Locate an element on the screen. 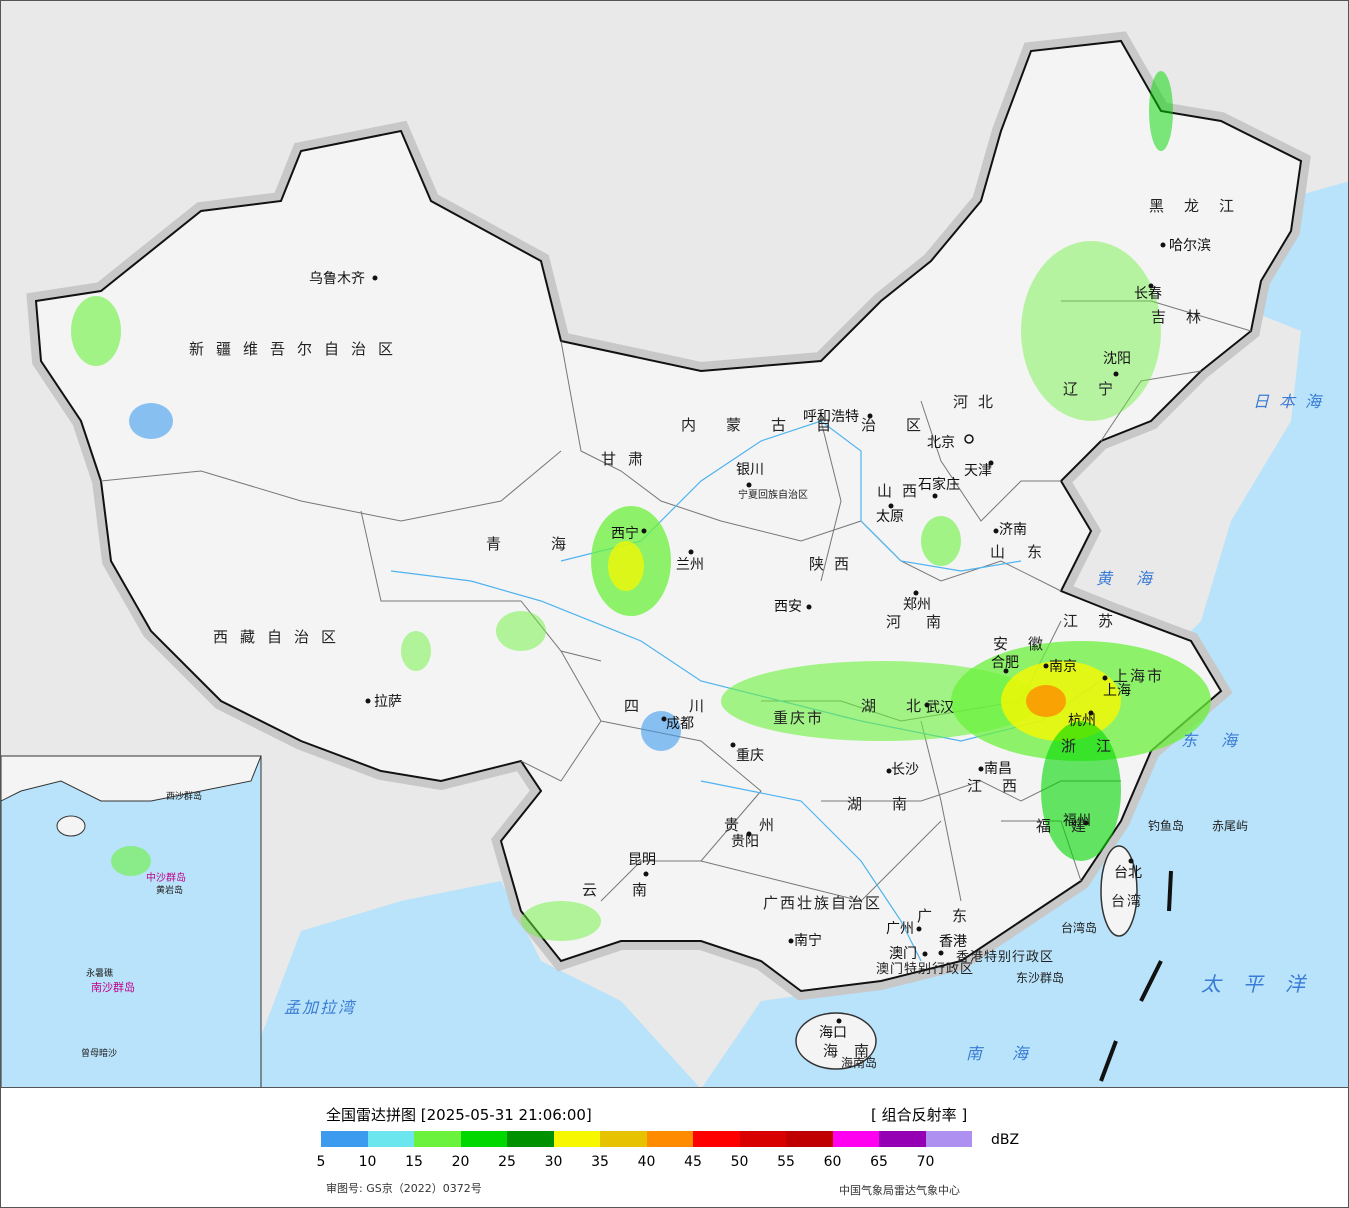 The height and width of the screenshot is (1208, 1349). color-scale-bar is located at coordinates (646, 1139).